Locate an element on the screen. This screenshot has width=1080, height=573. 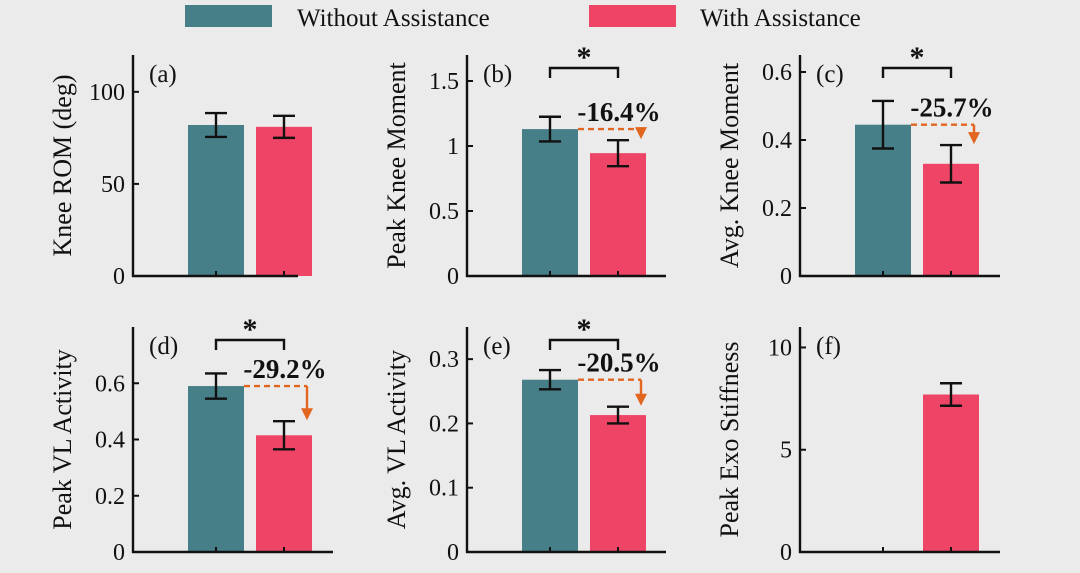
y-tick-label: 0.5 is located at coordinates (444, 212).